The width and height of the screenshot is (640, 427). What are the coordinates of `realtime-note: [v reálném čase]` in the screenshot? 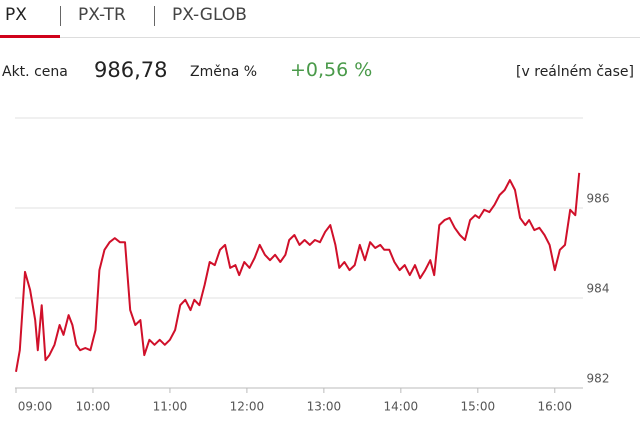 It's located at (575, 72).